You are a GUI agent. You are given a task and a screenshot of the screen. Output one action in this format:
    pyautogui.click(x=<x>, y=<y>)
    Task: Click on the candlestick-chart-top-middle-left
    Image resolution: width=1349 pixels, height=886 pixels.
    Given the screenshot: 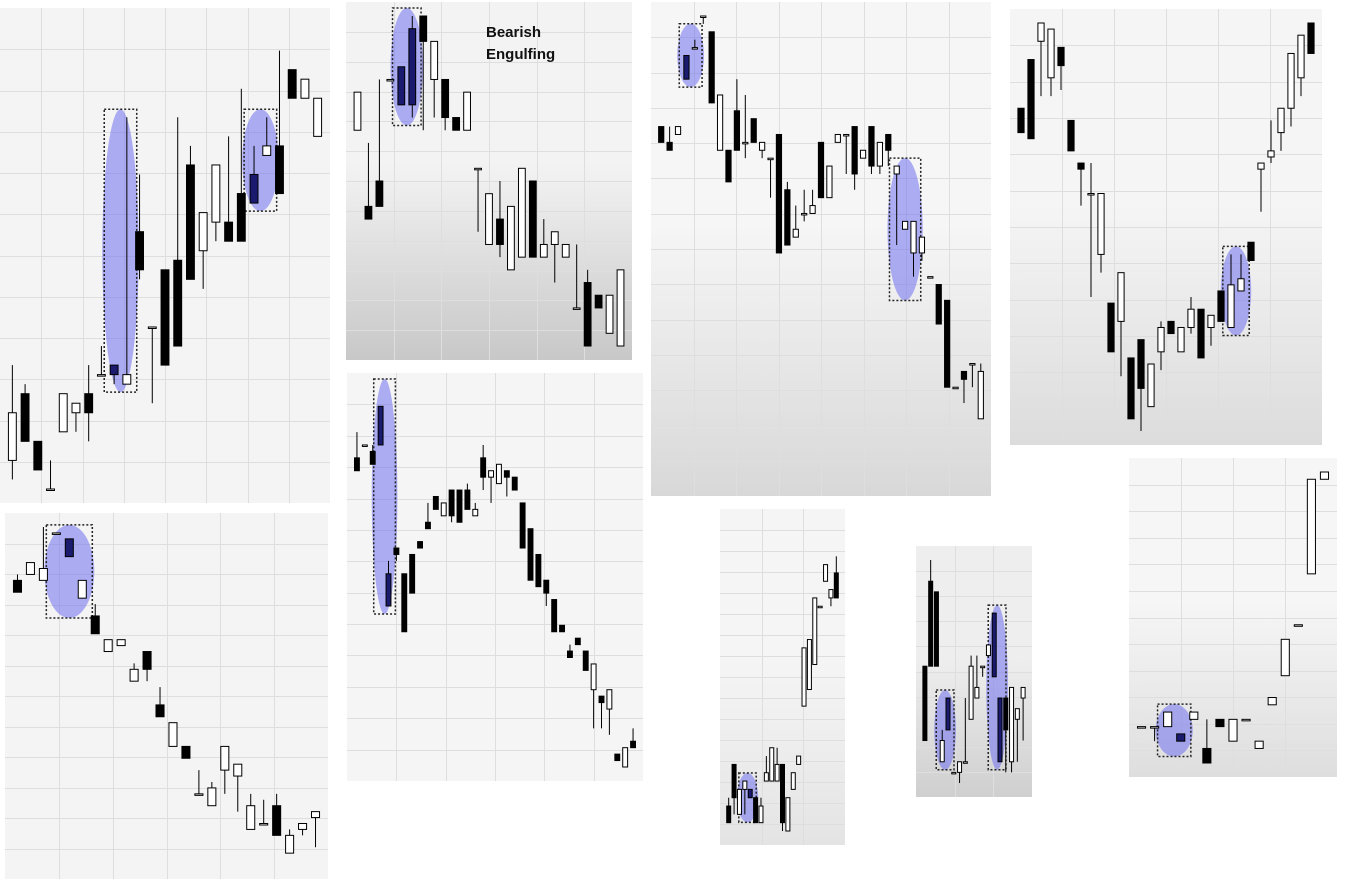 What is the action you would take?
    pyautogui.click(x=489, y=181)
    